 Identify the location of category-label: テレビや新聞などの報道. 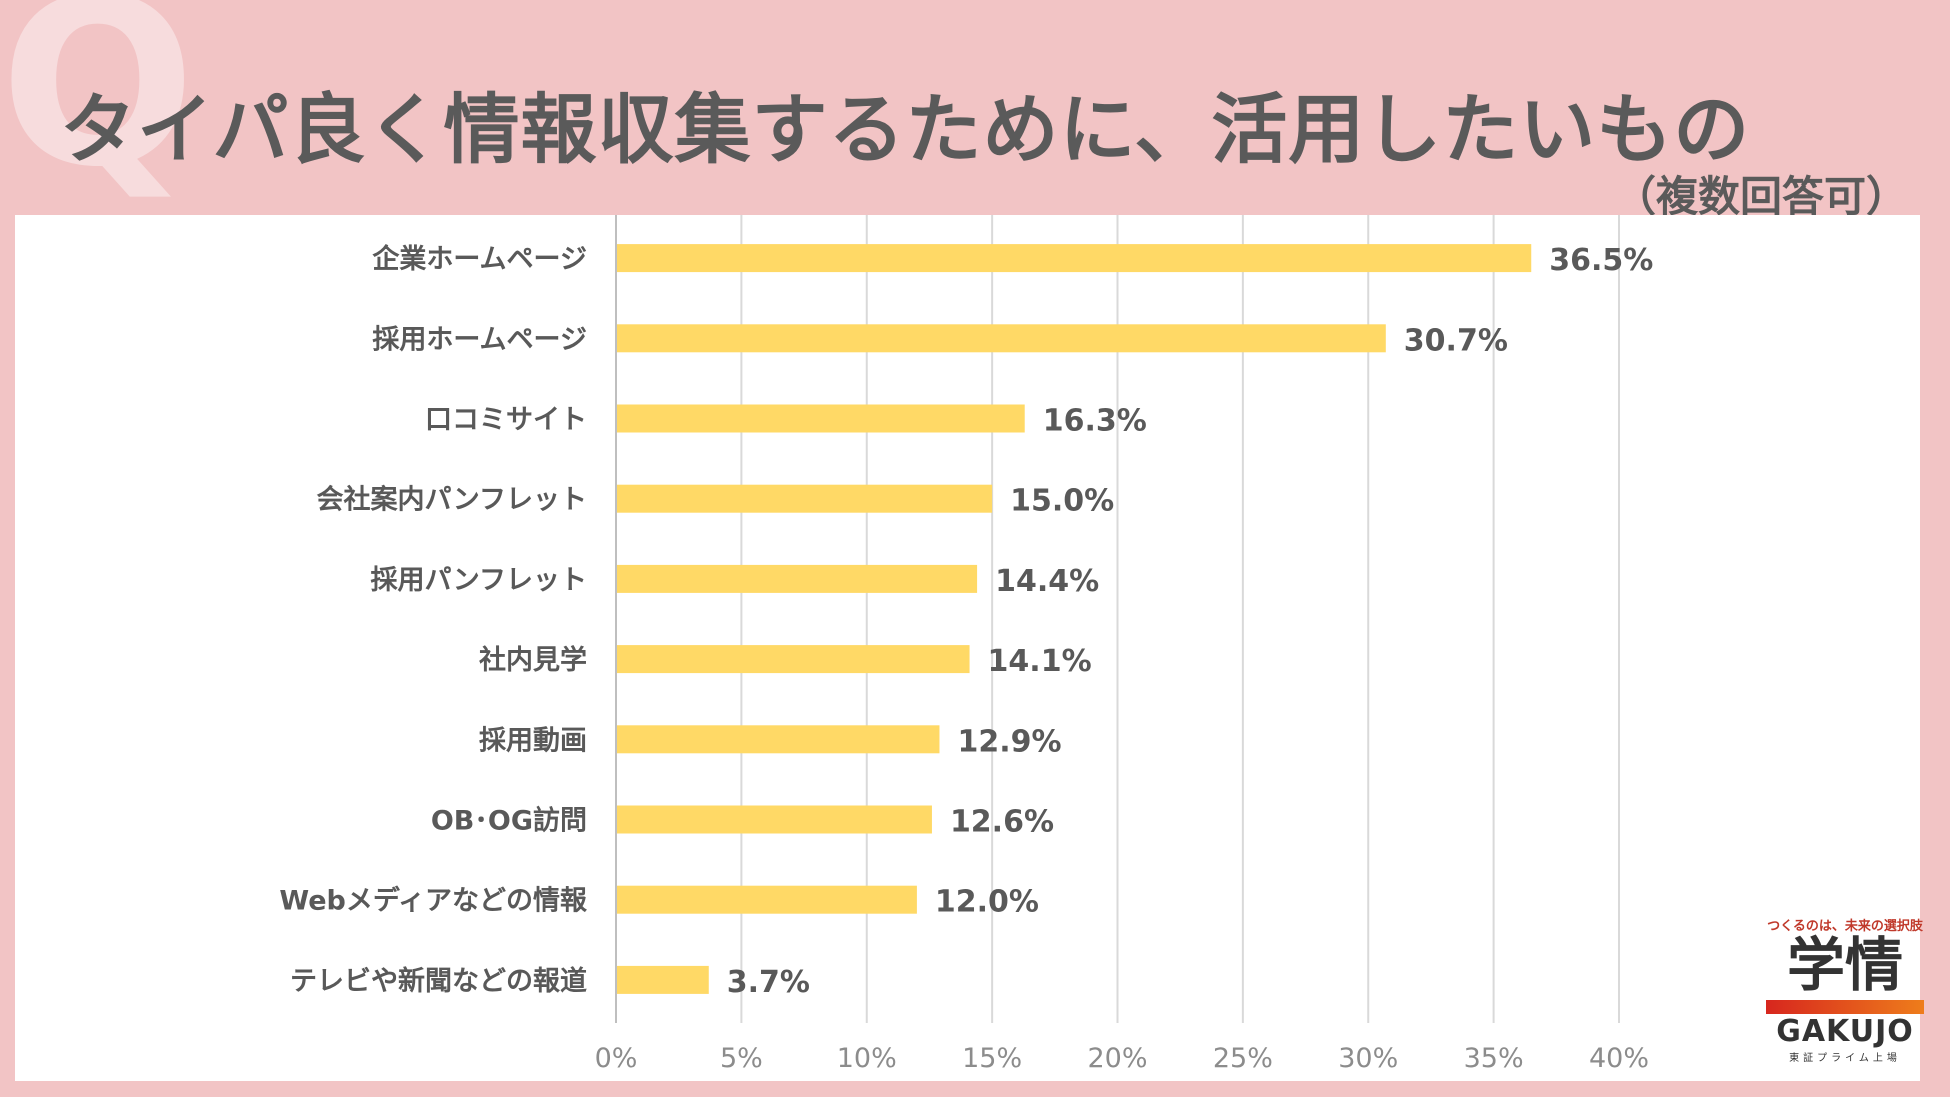
(438, 981).